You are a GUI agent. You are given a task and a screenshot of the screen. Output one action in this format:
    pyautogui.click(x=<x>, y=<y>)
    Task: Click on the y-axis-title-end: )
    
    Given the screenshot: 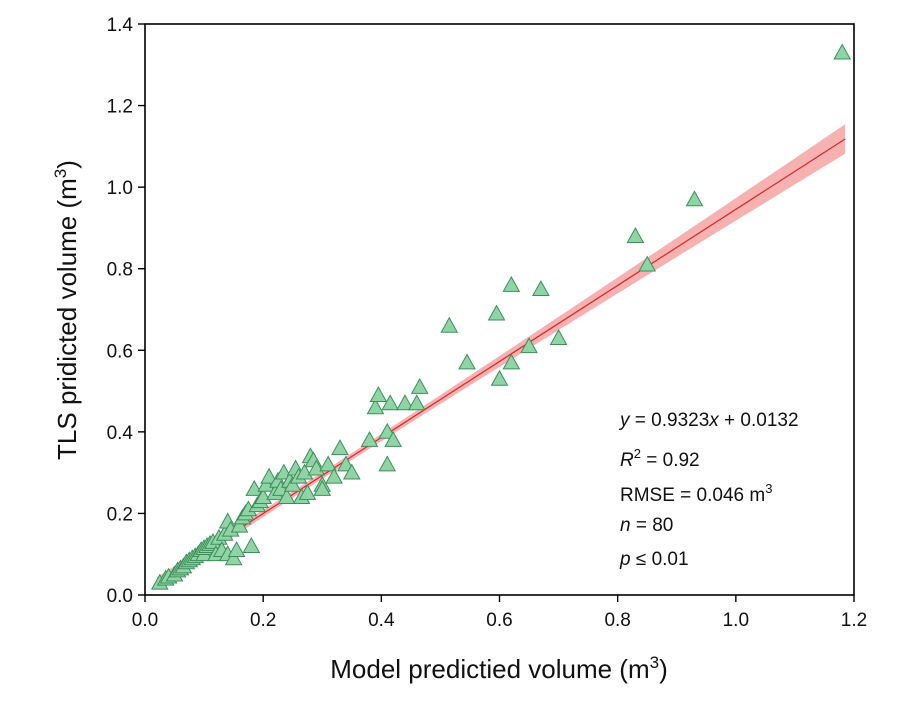 What is the action you would take?
    pyautogui.click(x=67, y=164)
    